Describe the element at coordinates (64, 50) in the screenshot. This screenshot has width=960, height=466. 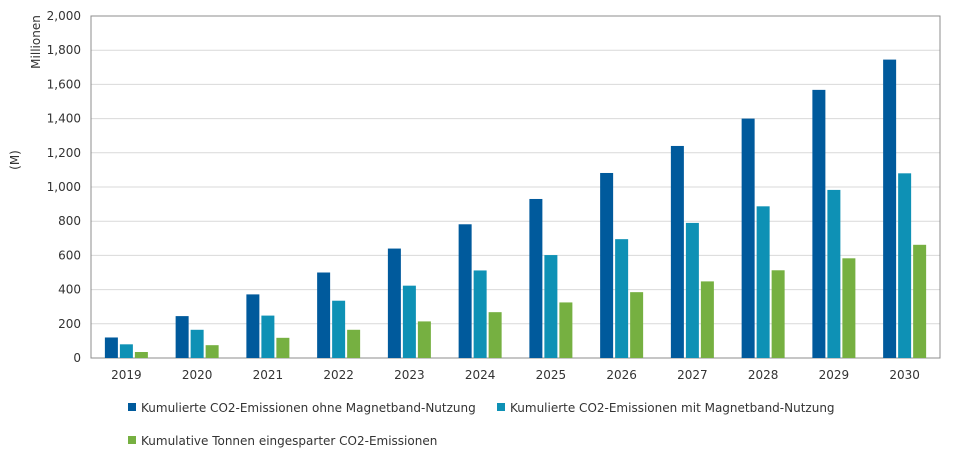
I see `y-tick-label: 1,800` at that location.